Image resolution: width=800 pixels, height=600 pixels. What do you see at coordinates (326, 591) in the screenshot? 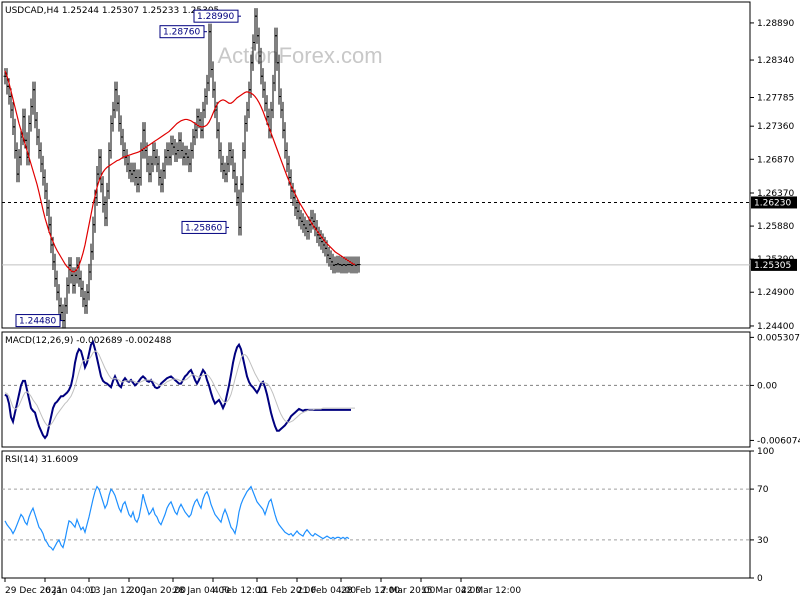
I see `x-tick-label: 21 Feb 04:00` at bounding box center [326, 591].